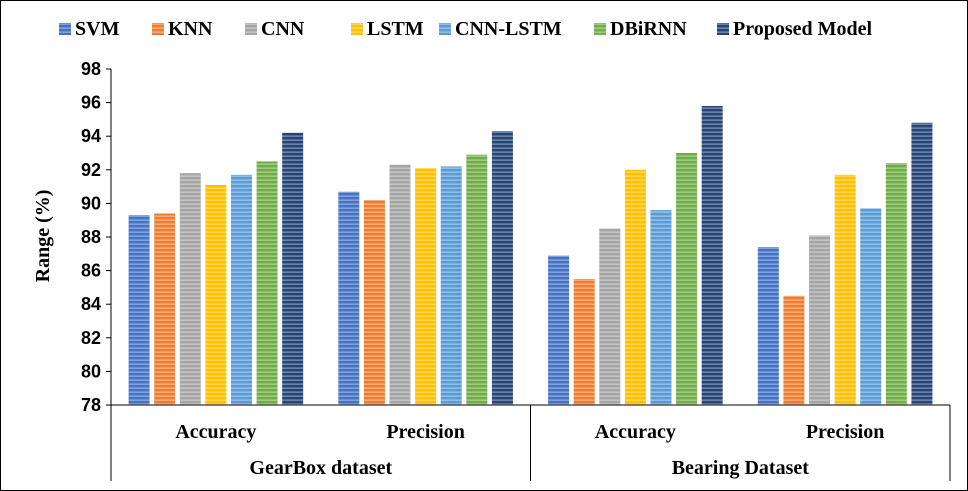 The width and height of the screenshot is (968, 491). Describe the element at coordinates (395, 29) in the screenshot. I see `legend-label: LSTM` at that location.